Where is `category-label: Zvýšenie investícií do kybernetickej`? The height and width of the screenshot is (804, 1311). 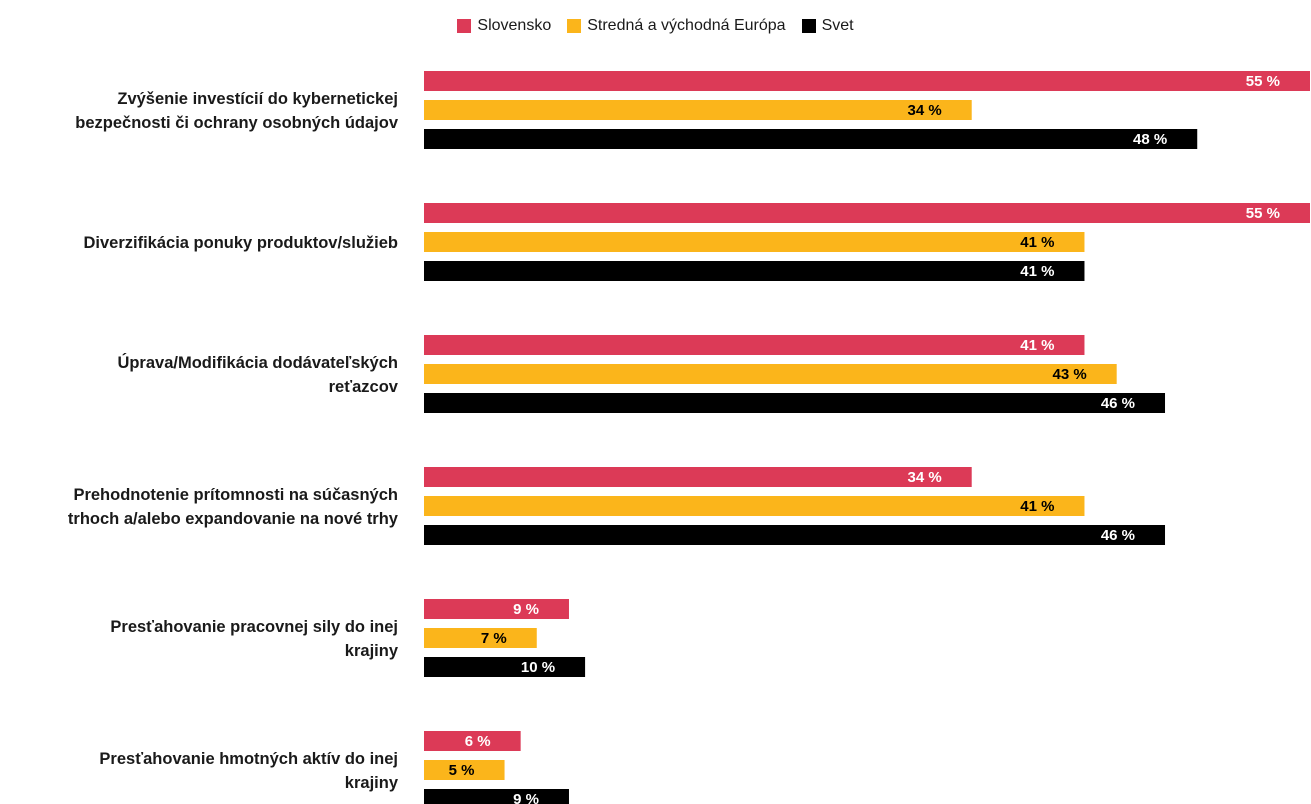
category-label: Zvýšenie investícií do kybernetickej is located at coordinates (257, 99).